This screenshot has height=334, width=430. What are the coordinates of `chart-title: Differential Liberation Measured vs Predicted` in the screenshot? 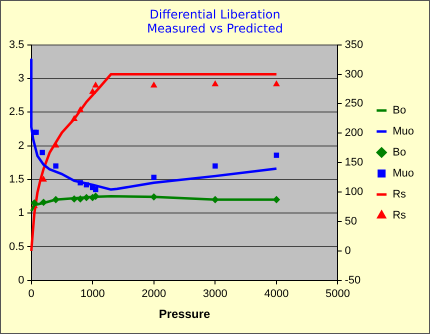 It's located at (215, 21).